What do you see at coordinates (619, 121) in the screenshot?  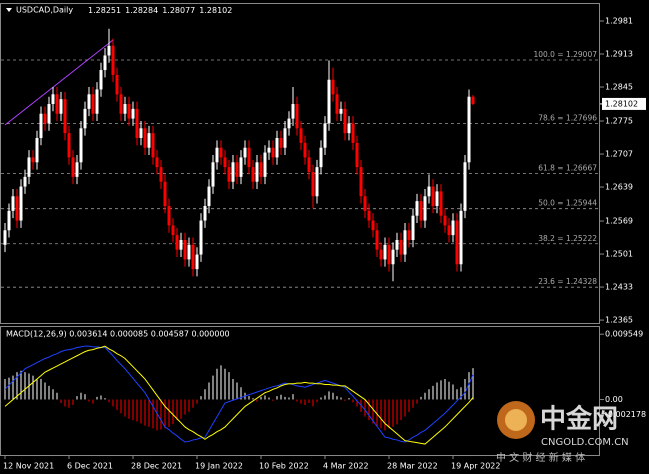 I see `y-tick-label: 1.2775` at bounding box center [619, 121].